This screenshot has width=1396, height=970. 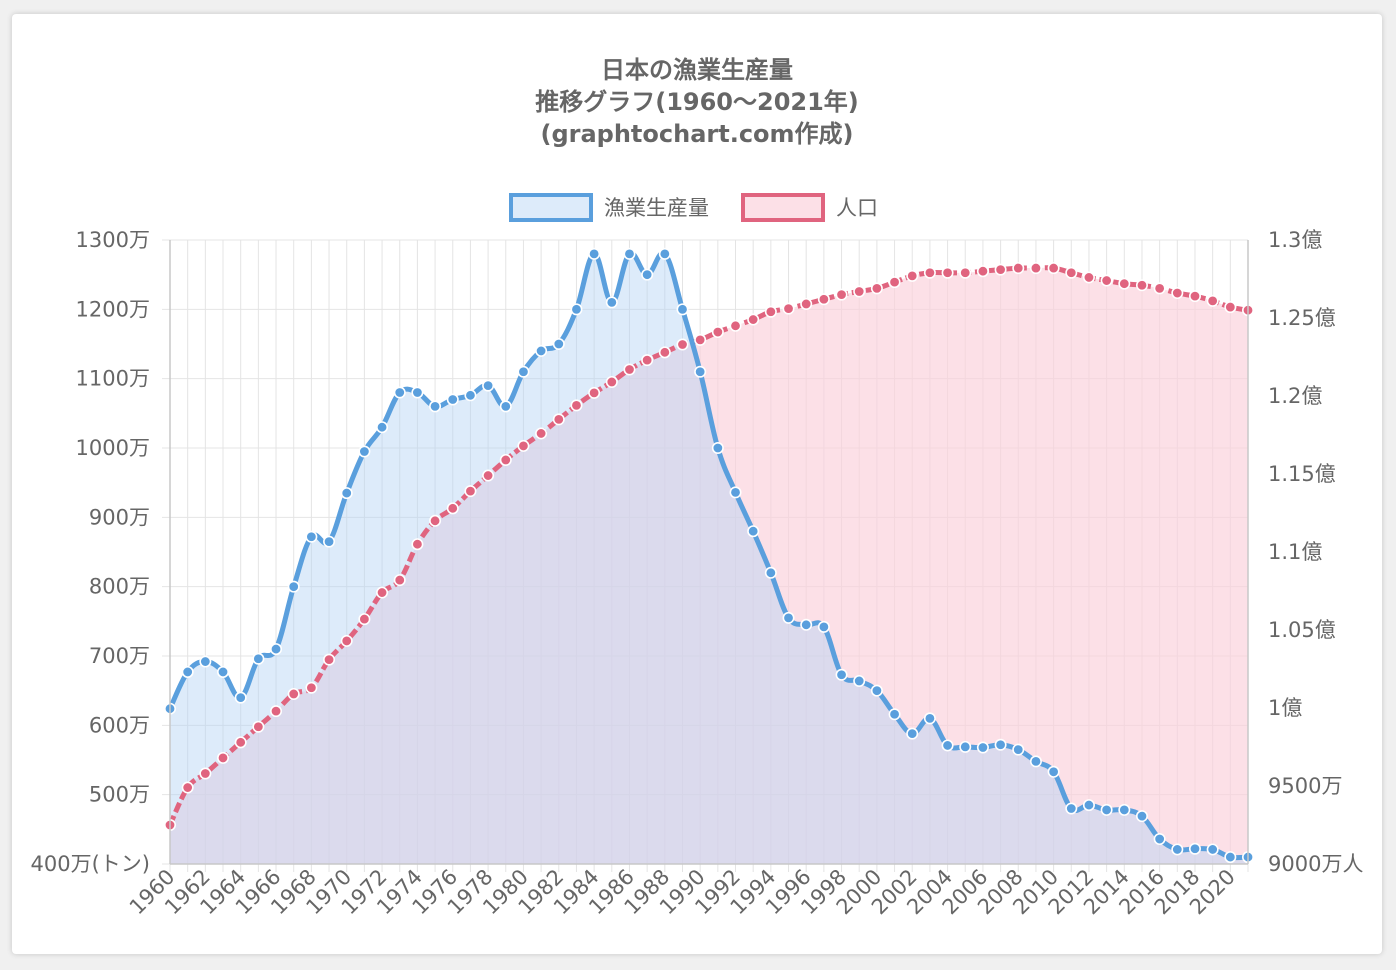 What do you see at coordinates (594, 392) in the screenshot?
I see `population-point-1984` at bounding box center [594, 392].